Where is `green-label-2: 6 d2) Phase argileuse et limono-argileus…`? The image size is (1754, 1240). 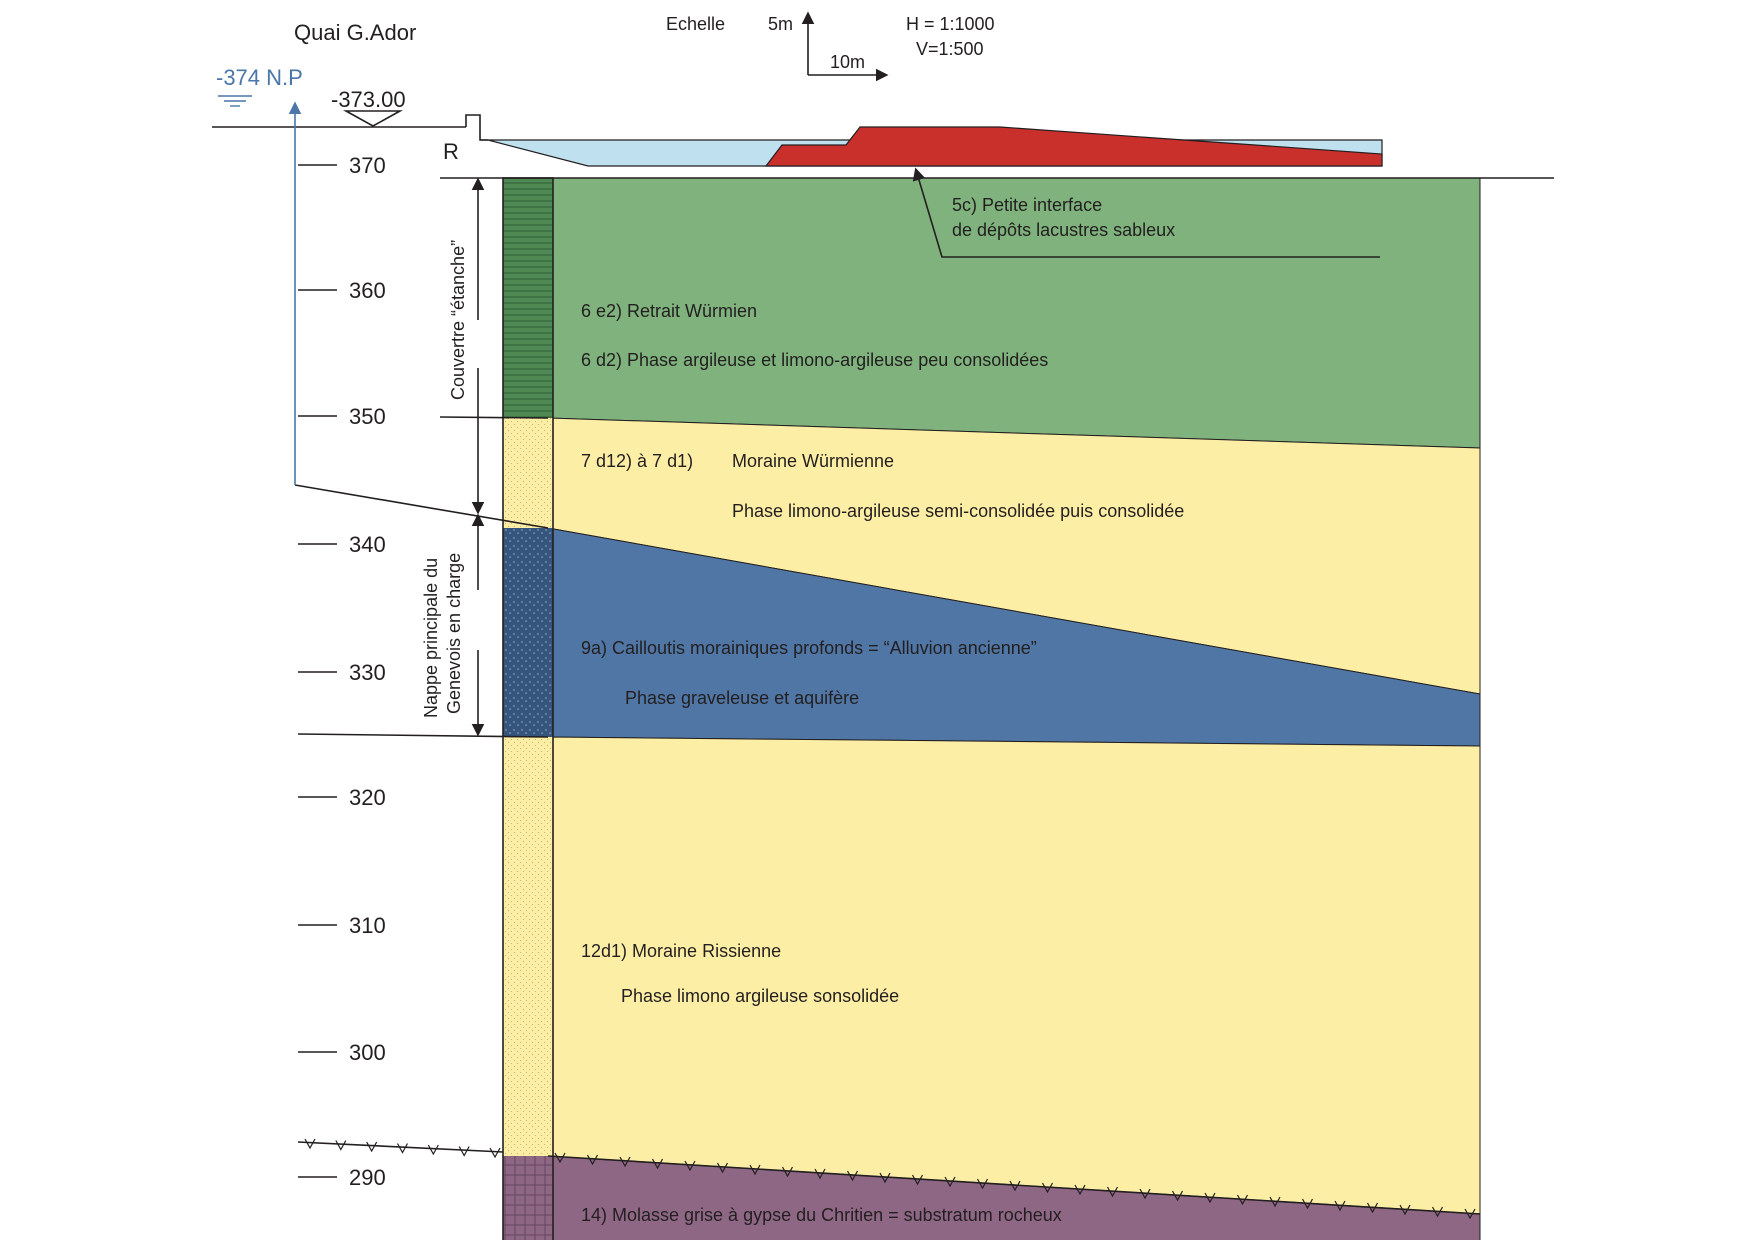
green-label-2: 6 d2) Phase argileuse et limono-argileus… is located at coordinates (814, 360).